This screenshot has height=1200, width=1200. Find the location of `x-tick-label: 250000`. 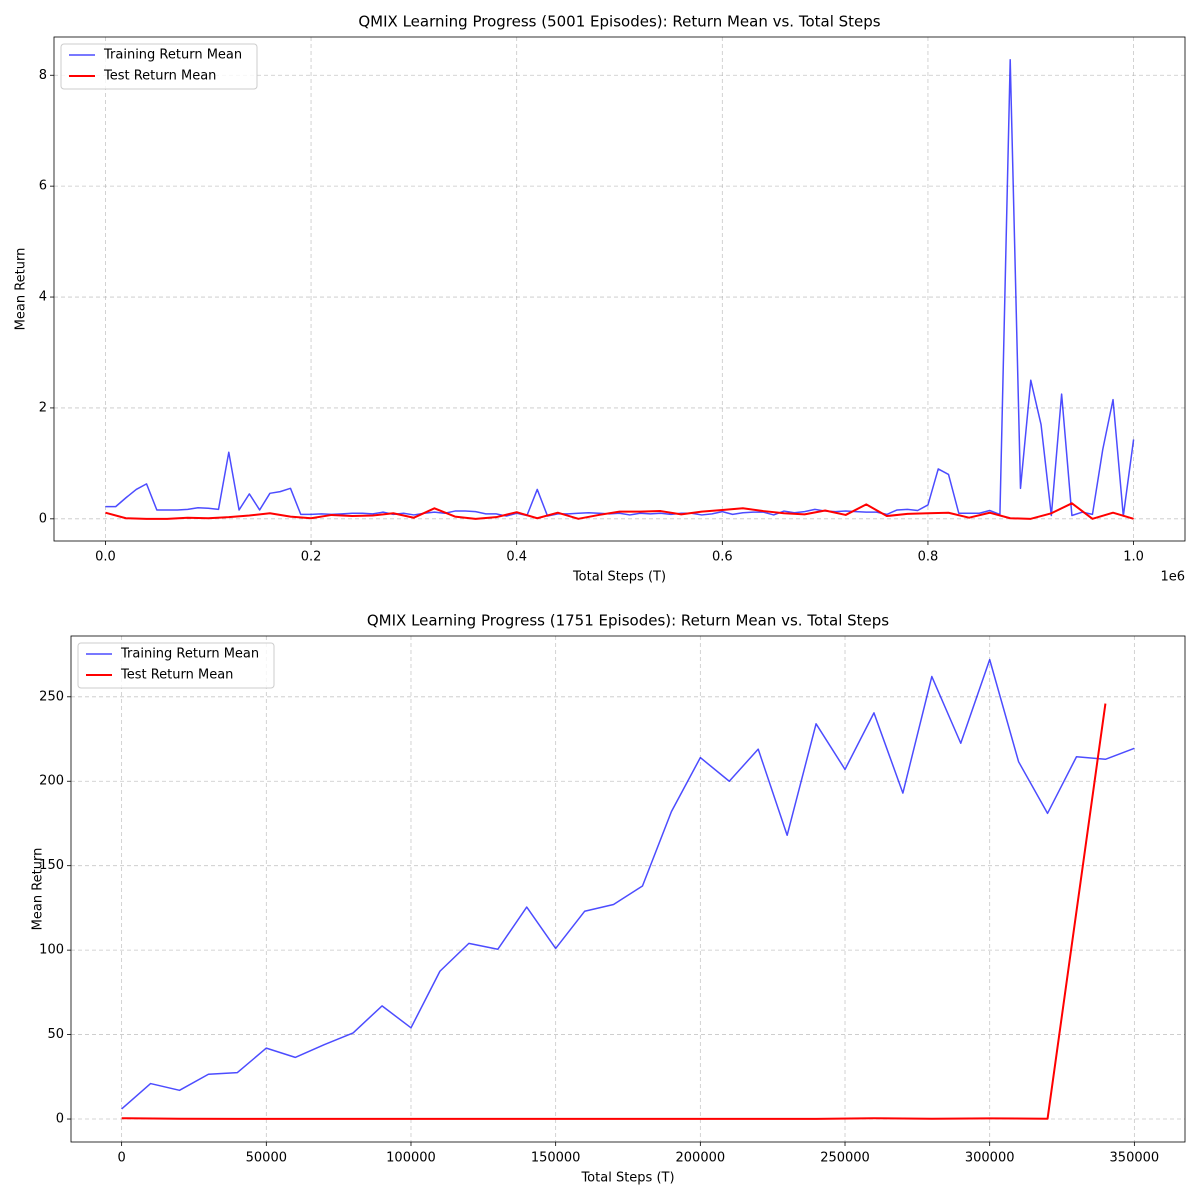

x-tick-label: 250000 is located at coordinates (845, 1158).